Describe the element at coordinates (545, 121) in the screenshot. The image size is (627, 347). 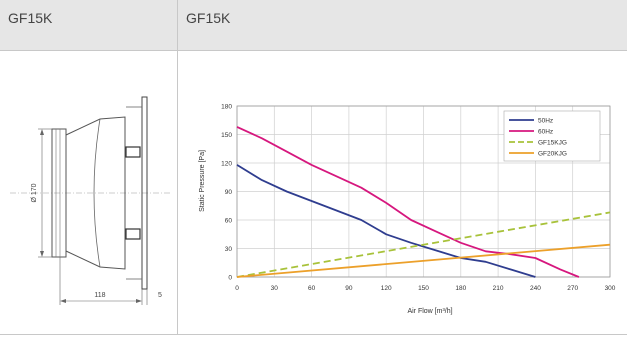
I see `legend-label: 50Hz` at that location.